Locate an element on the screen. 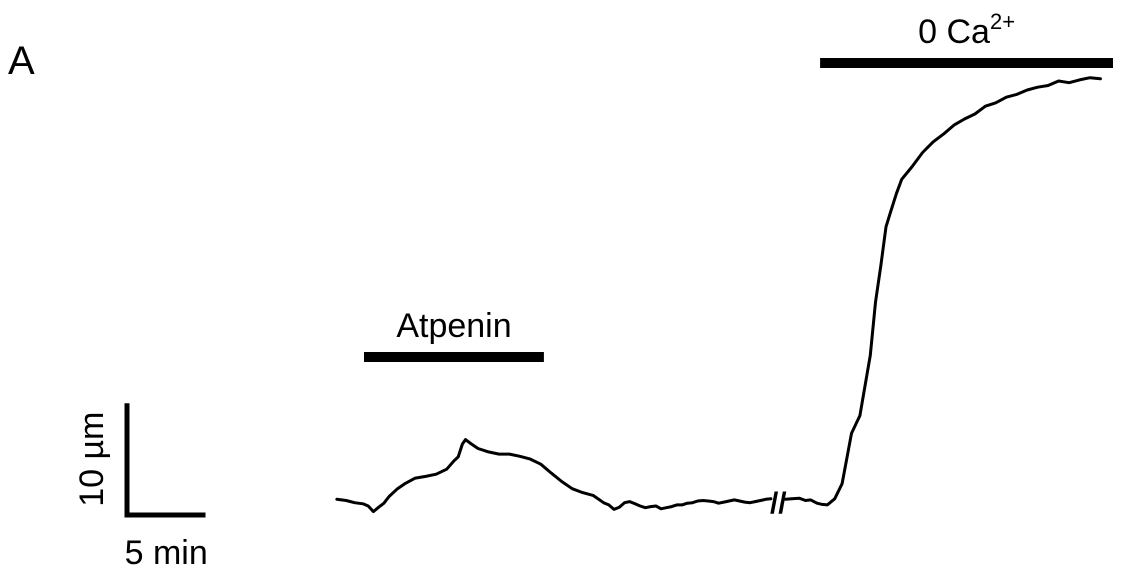  scale-bar-time-label: 5 min is located at coordinates (166, 553).